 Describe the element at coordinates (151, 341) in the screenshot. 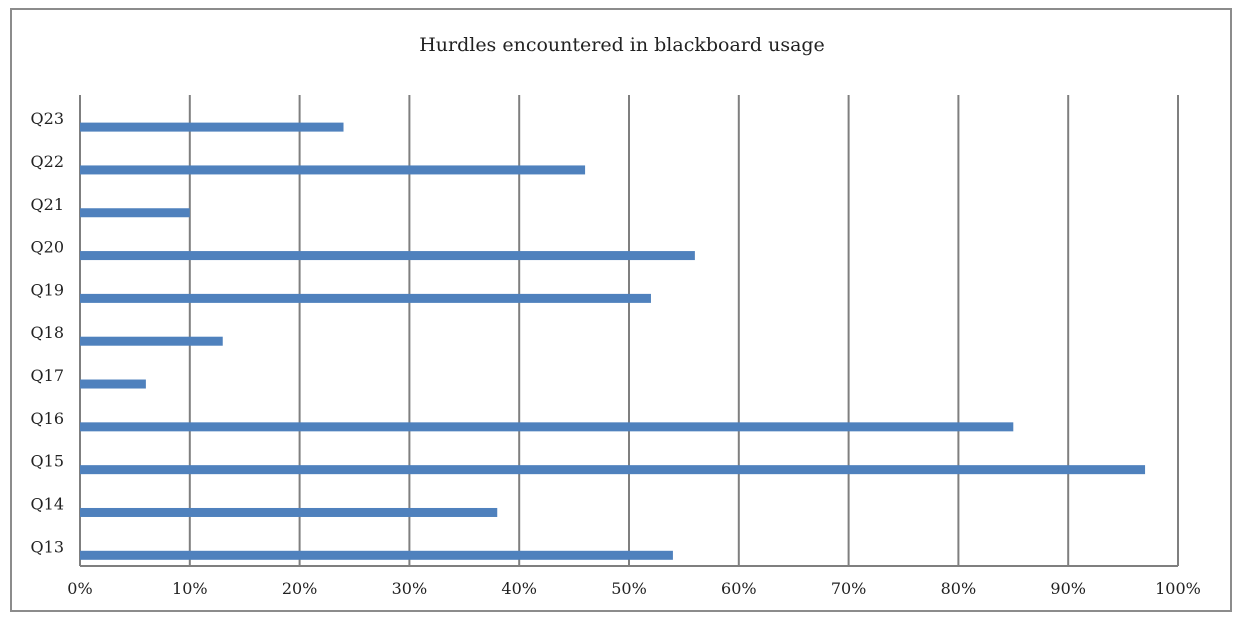

I see `bar-q18` at that location.